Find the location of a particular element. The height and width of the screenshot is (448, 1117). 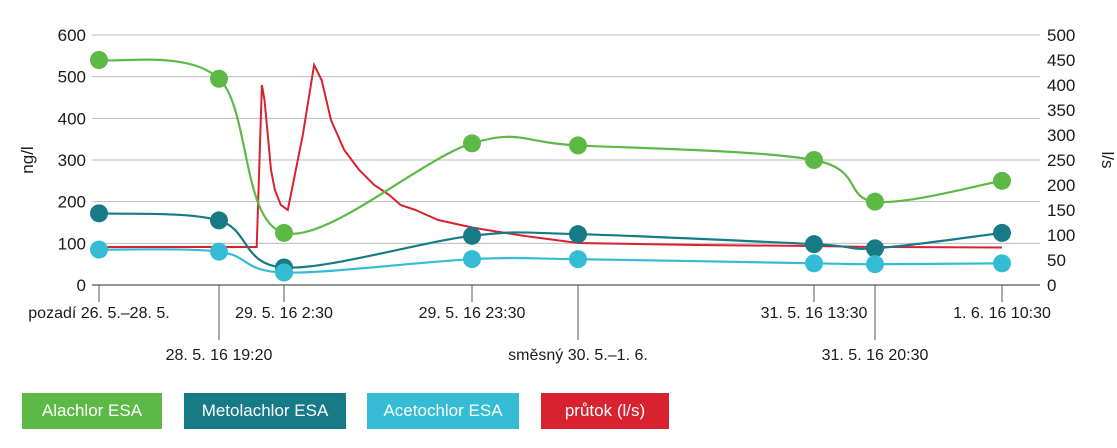

legend-metolachlor: Metolachlor ESA is located at coordinates (265, 411).